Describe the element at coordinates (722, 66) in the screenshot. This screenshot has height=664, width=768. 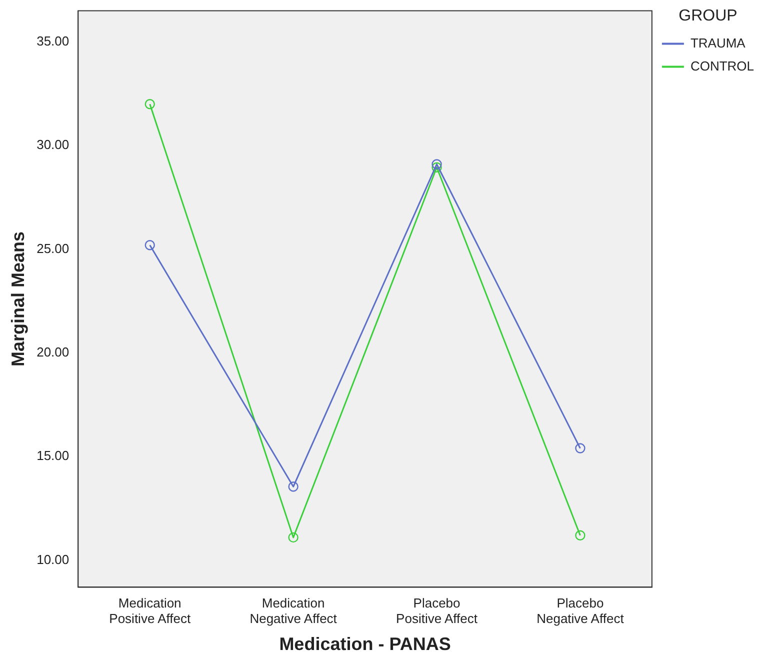
I see `legend-label: CONTROL` at that location.